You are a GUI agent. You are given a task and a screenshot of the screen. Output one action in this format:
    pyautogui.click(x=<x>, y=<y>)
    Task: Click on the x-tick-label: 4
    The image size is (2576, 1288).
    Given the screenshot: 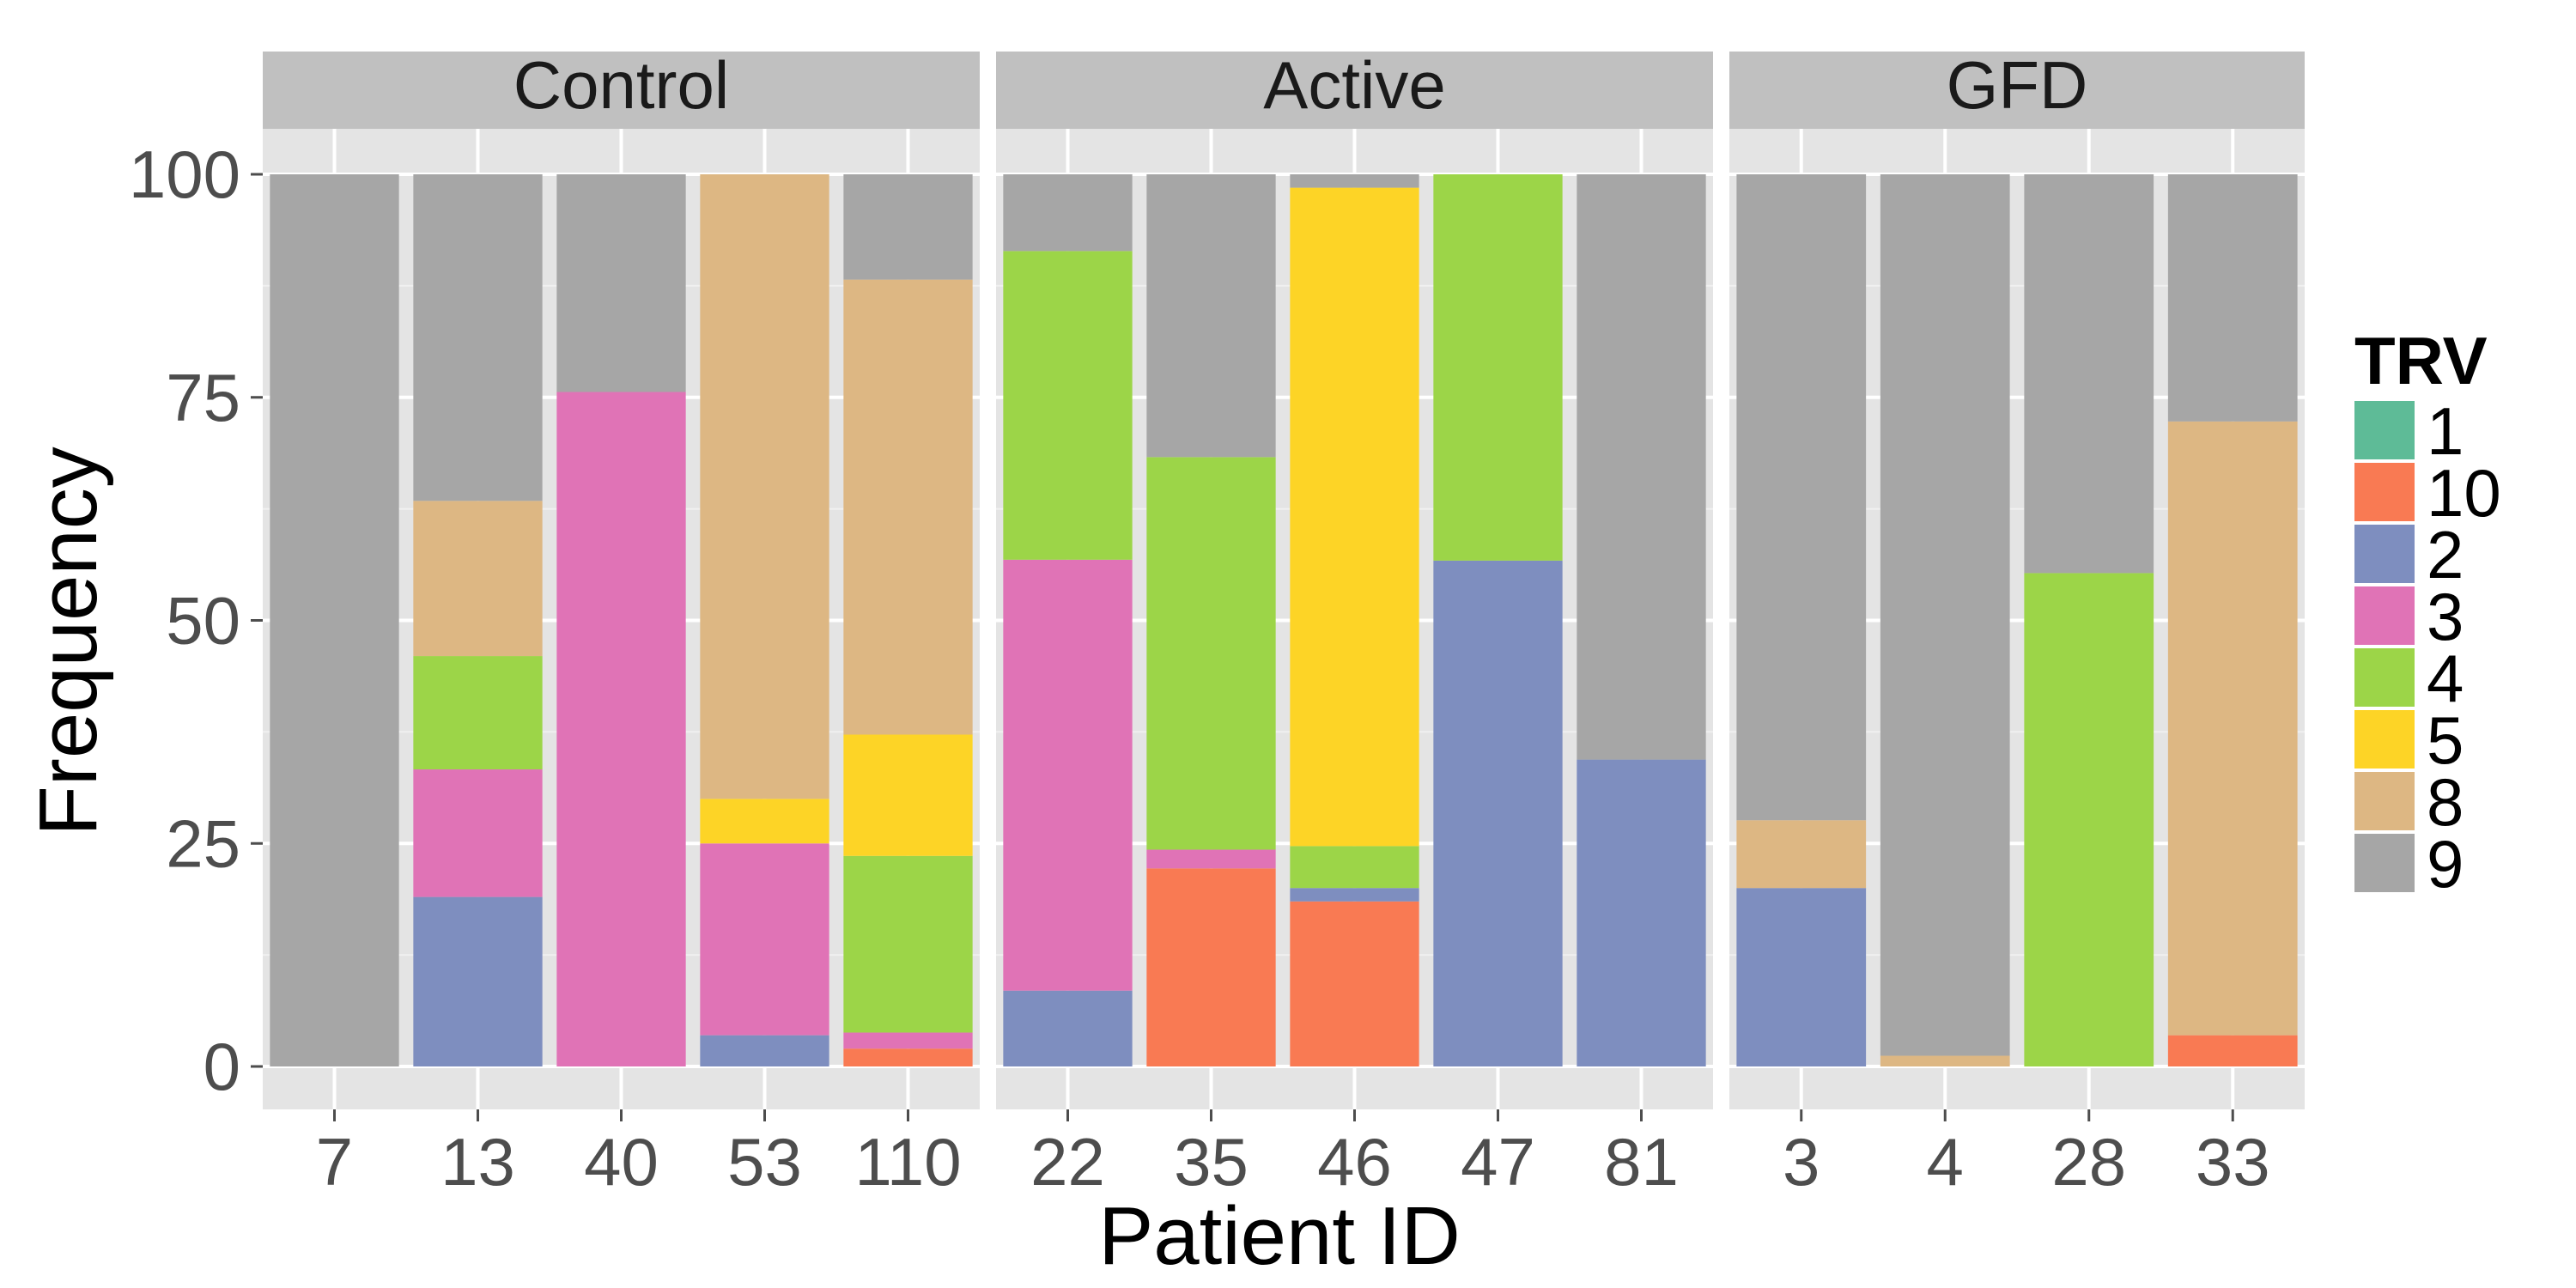 What is the action you would take?
    pyautogui.click(x=1945, y=1162)
    